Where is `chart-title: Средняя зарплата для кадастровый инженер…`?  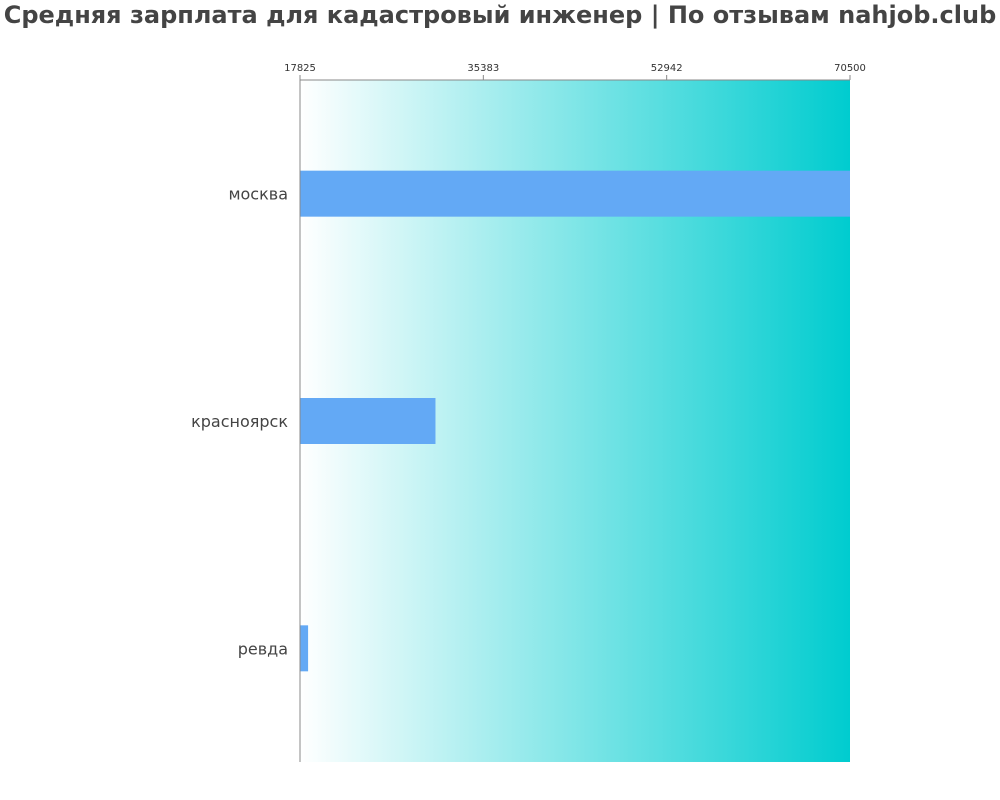 chart-title: Средняя зарплата для кадастровый инженер… is located at coordinates (500, 15).